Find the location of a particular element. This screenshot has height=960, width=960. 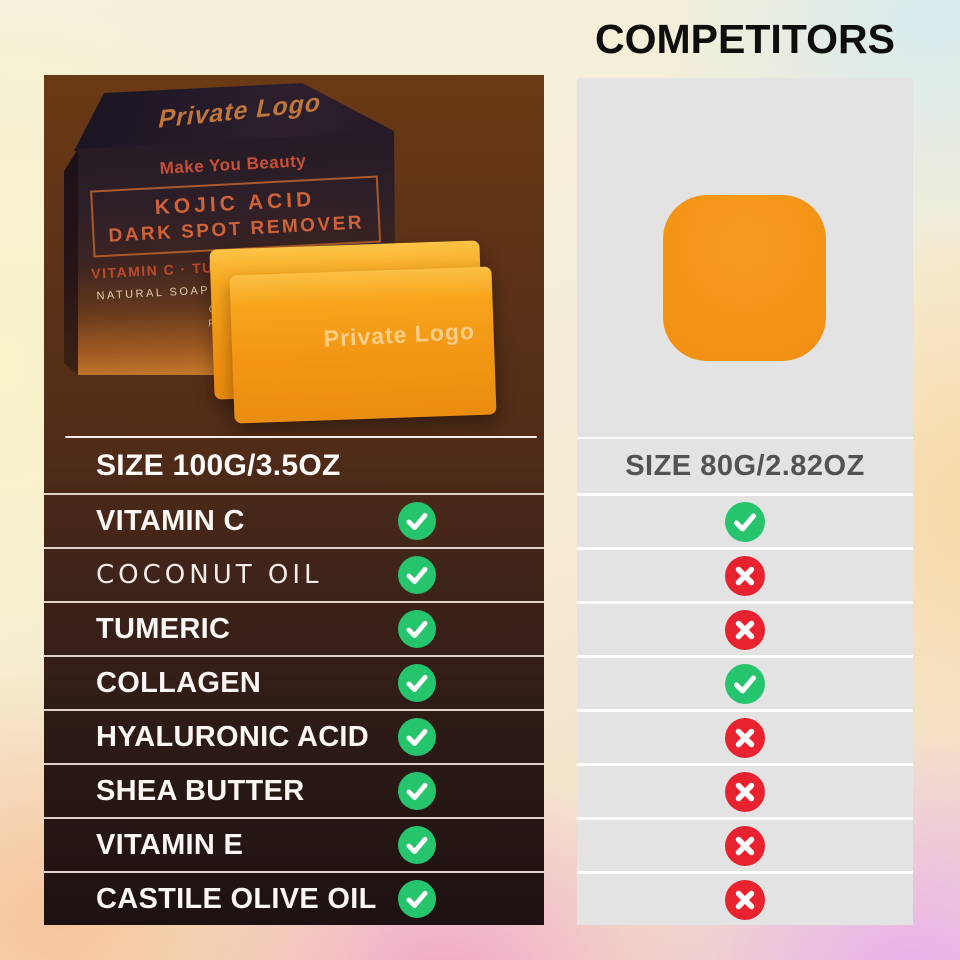

competitor-size-row: SIZE 80G/2.82OZ is located at coordinates (745, 465).